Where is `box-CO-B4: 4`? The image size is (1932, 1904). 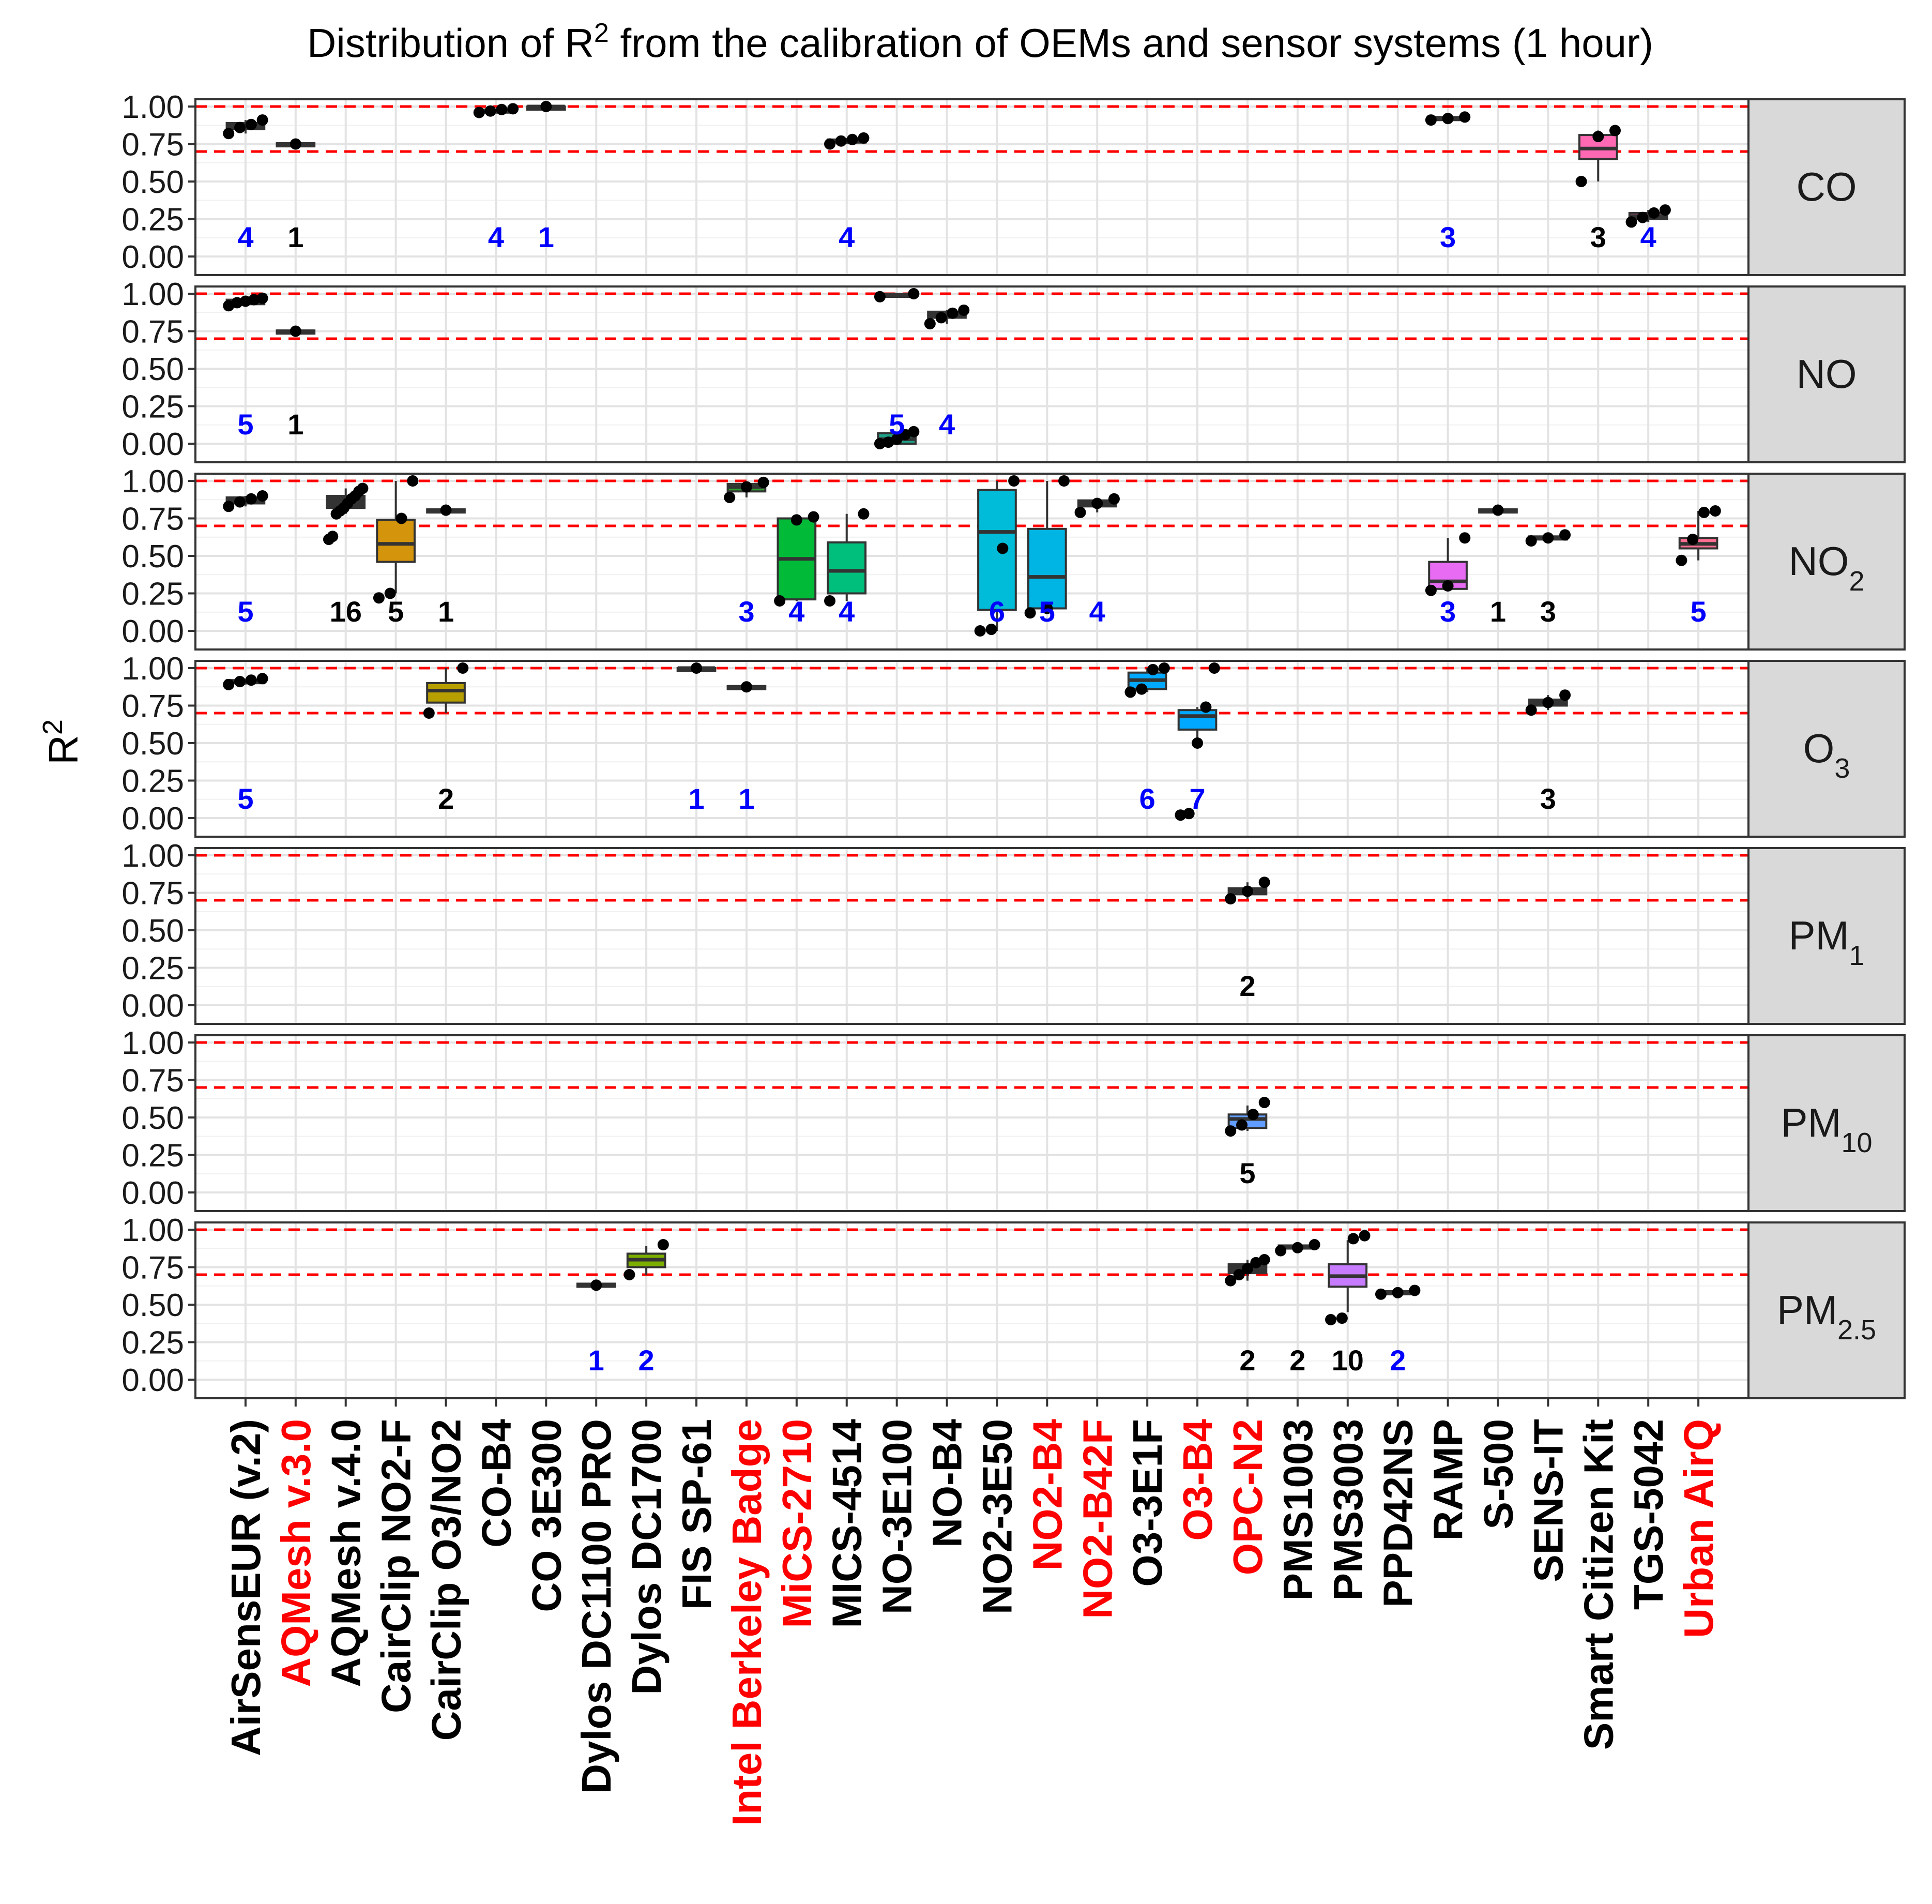
box-CO-B4: 4 is located at coordinates (496, 178).